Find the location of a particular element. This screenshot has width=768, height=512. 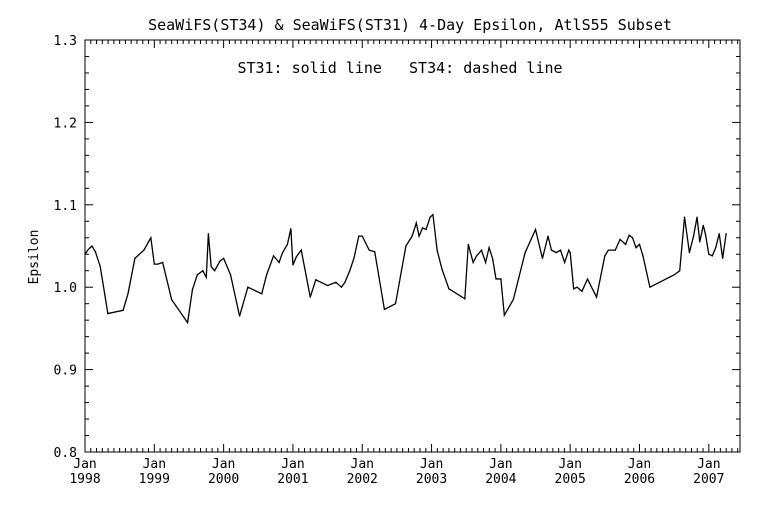

x-tick-year: 2003 is located at coordinates (431, 479).